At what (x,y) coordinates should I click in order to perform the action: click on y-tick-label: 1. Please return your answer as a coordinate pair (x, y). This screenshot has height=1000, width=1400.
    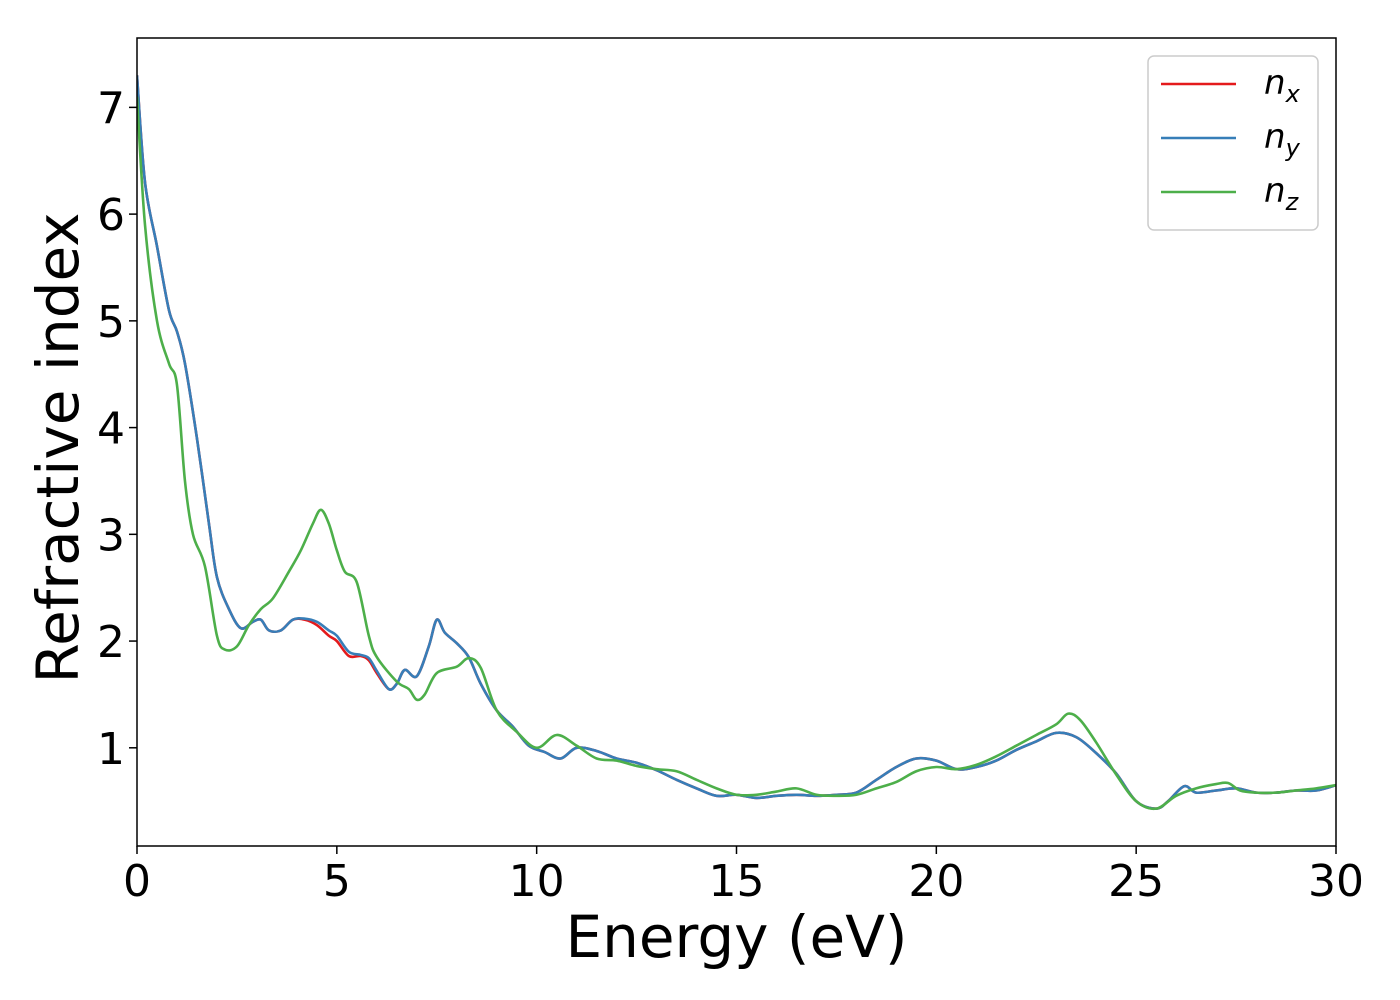
    Looking at the image, I should click on (111, 749).